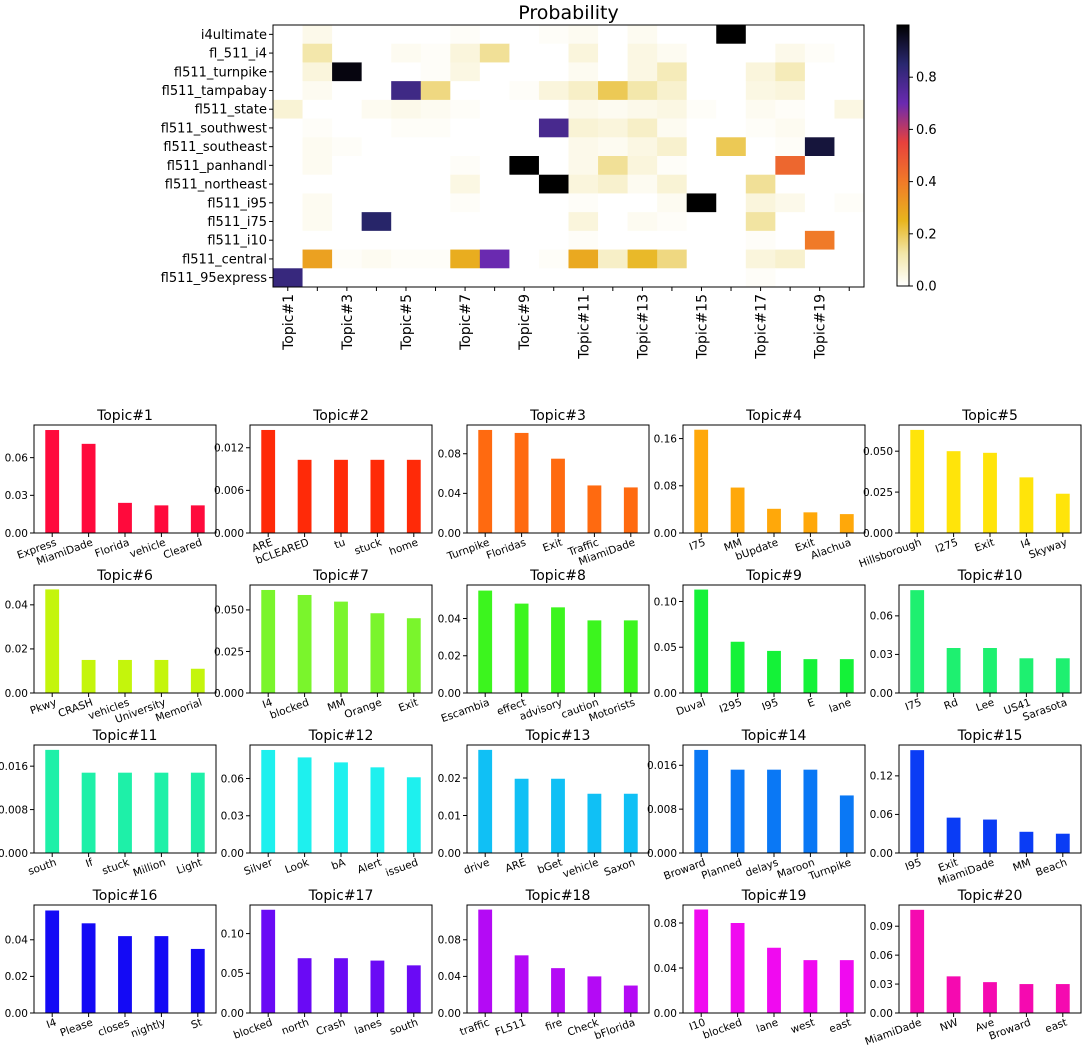 The width and height of the screenshot is (1085, 1051). What do you see at coordinates (985, 706) in the screenshot?
I see `x-tick-label: Lee` at bounding box center [985, 706].